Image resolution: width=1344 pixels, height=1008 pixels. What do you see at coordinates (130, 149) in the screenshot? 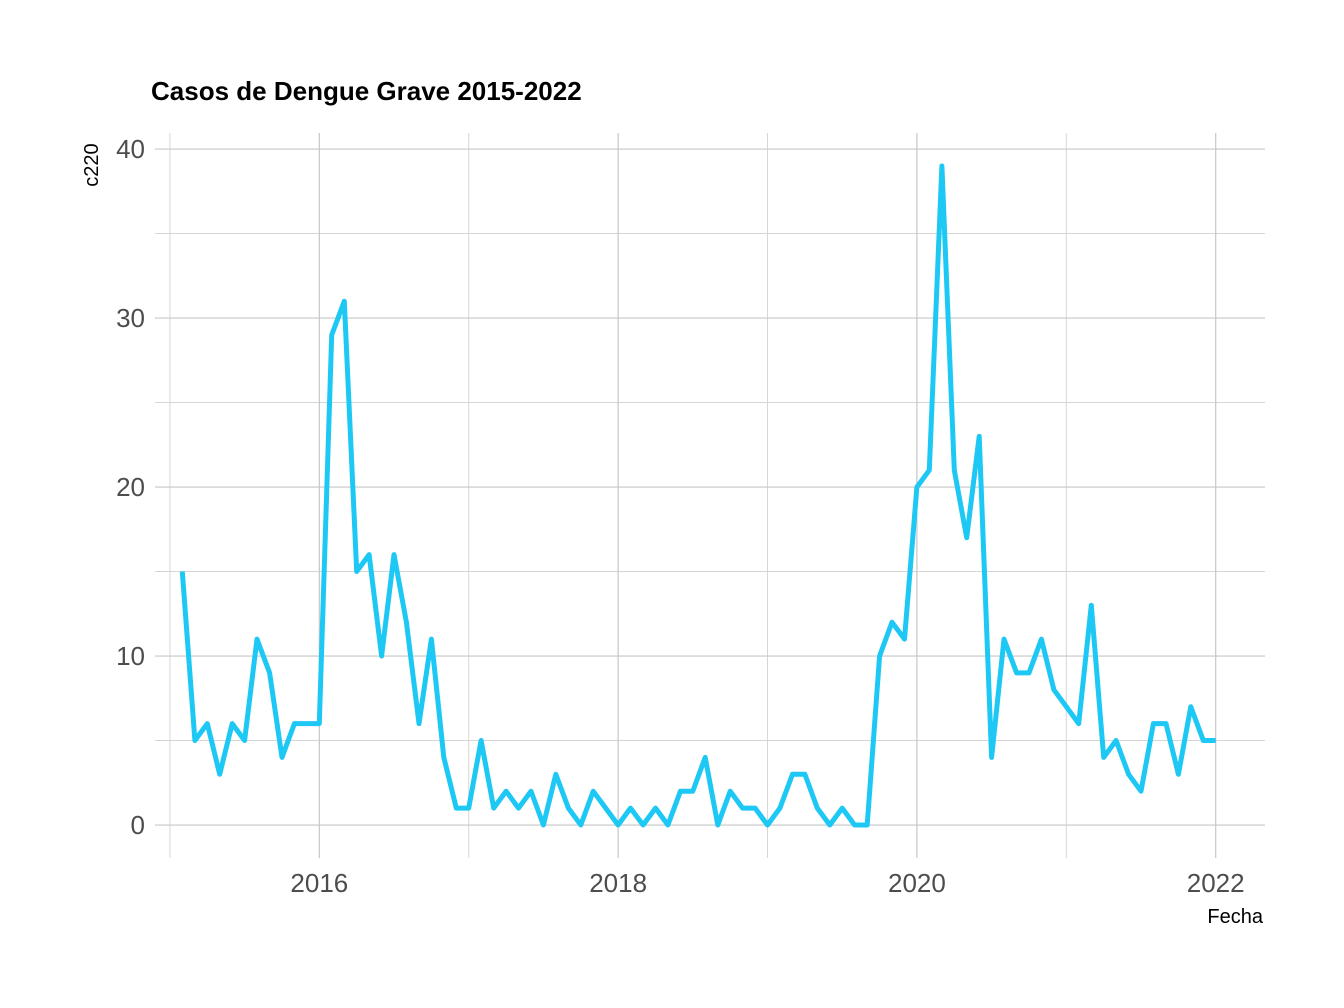
I see `y-tick-label: 40` at bounding box center [130, 149].